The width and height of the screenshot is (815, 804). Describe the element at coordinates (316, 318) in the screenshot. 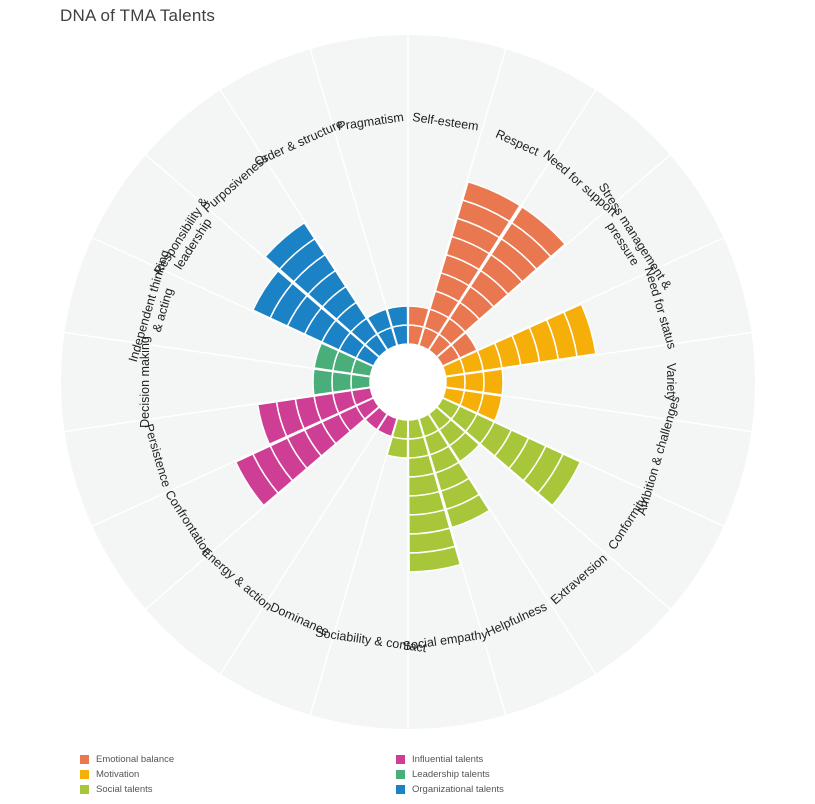

I see `bar-responsibility-leadership` at that location.